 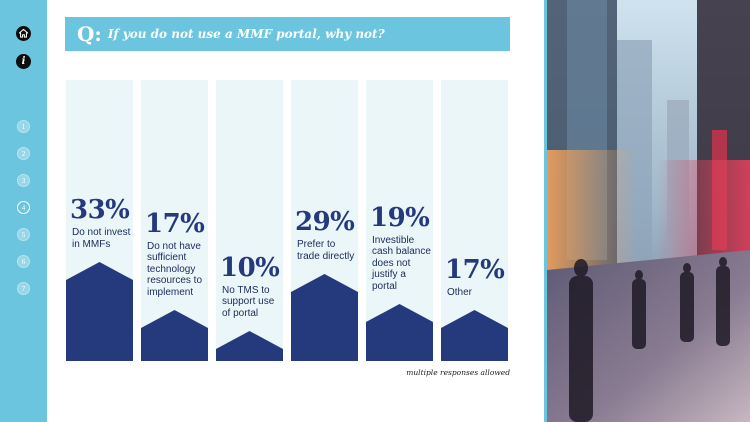 I want to click on value-label-4: 19%, so click(x=400, y=217).